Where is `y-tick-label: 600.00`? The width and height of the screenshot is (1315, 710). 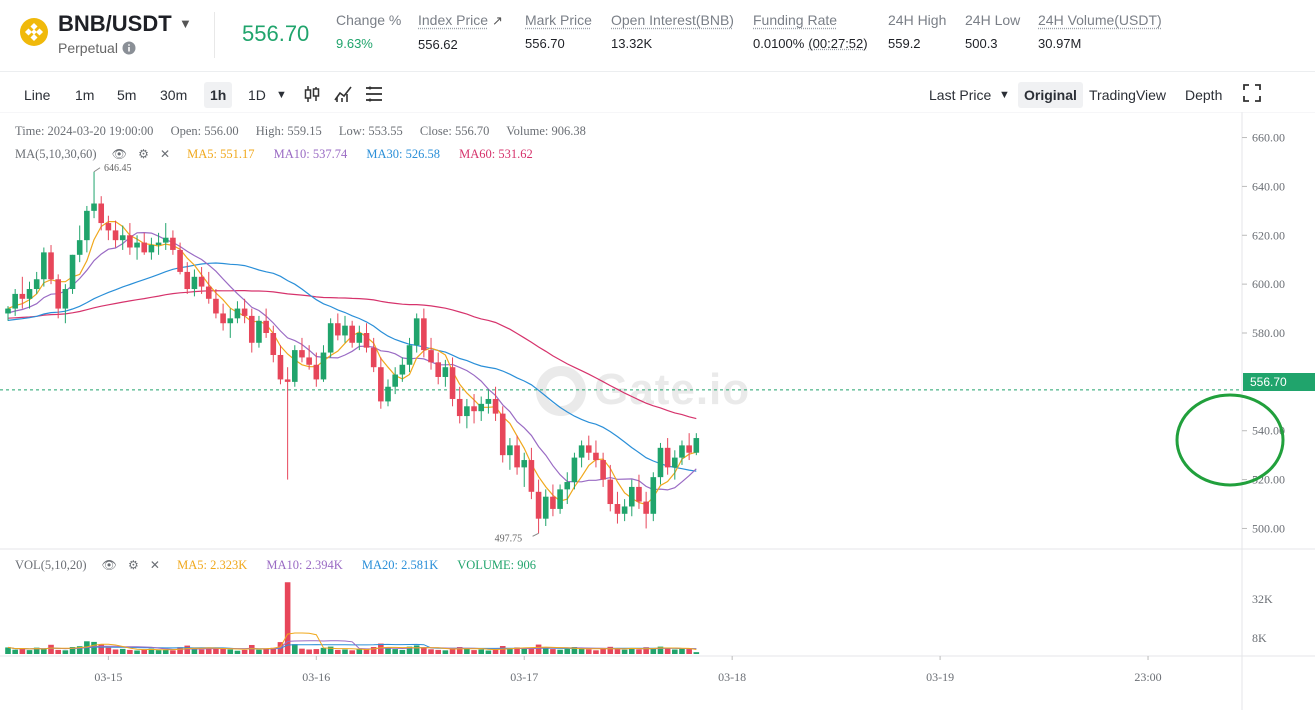
y-tick-label: 600.00 is located at coordinates (1268, 284).